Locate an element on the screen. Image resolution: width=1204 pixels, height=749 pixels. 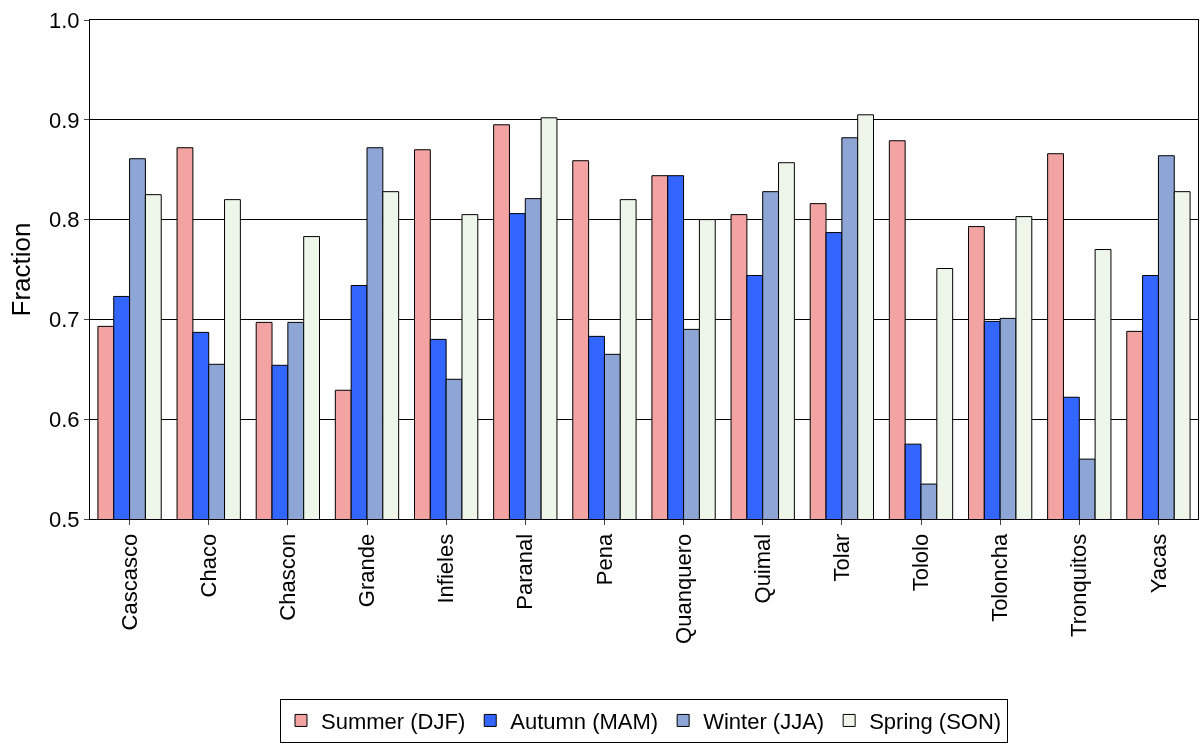
x-tick-label: Quimal is located at coordinates (762, 568).